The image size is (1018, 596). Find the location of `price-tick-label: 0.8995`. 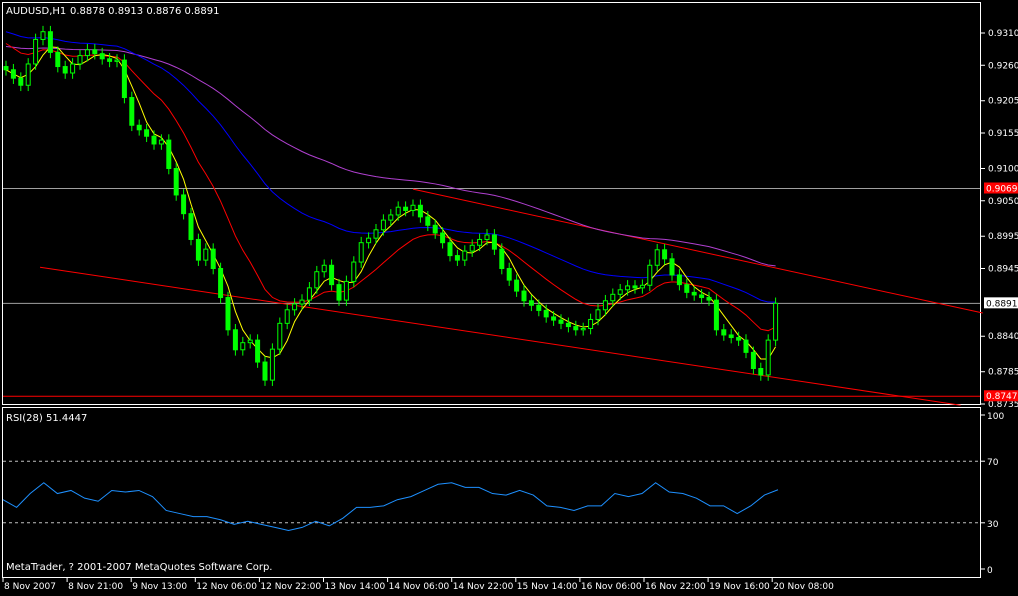

price-tick-label: 0.8995 is located at coordinates (1003, 237).